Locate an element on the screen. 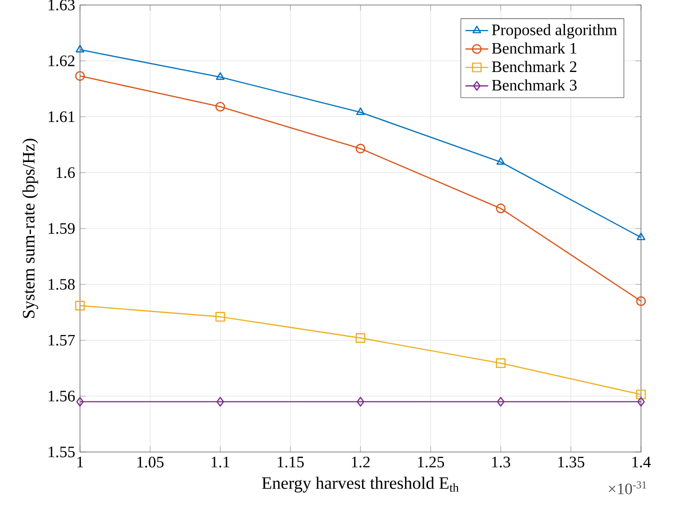 Image resolution: width=679 pixels, height=508 pixels. y-tick-label: 1.56 is located at coordinates (61, 396).